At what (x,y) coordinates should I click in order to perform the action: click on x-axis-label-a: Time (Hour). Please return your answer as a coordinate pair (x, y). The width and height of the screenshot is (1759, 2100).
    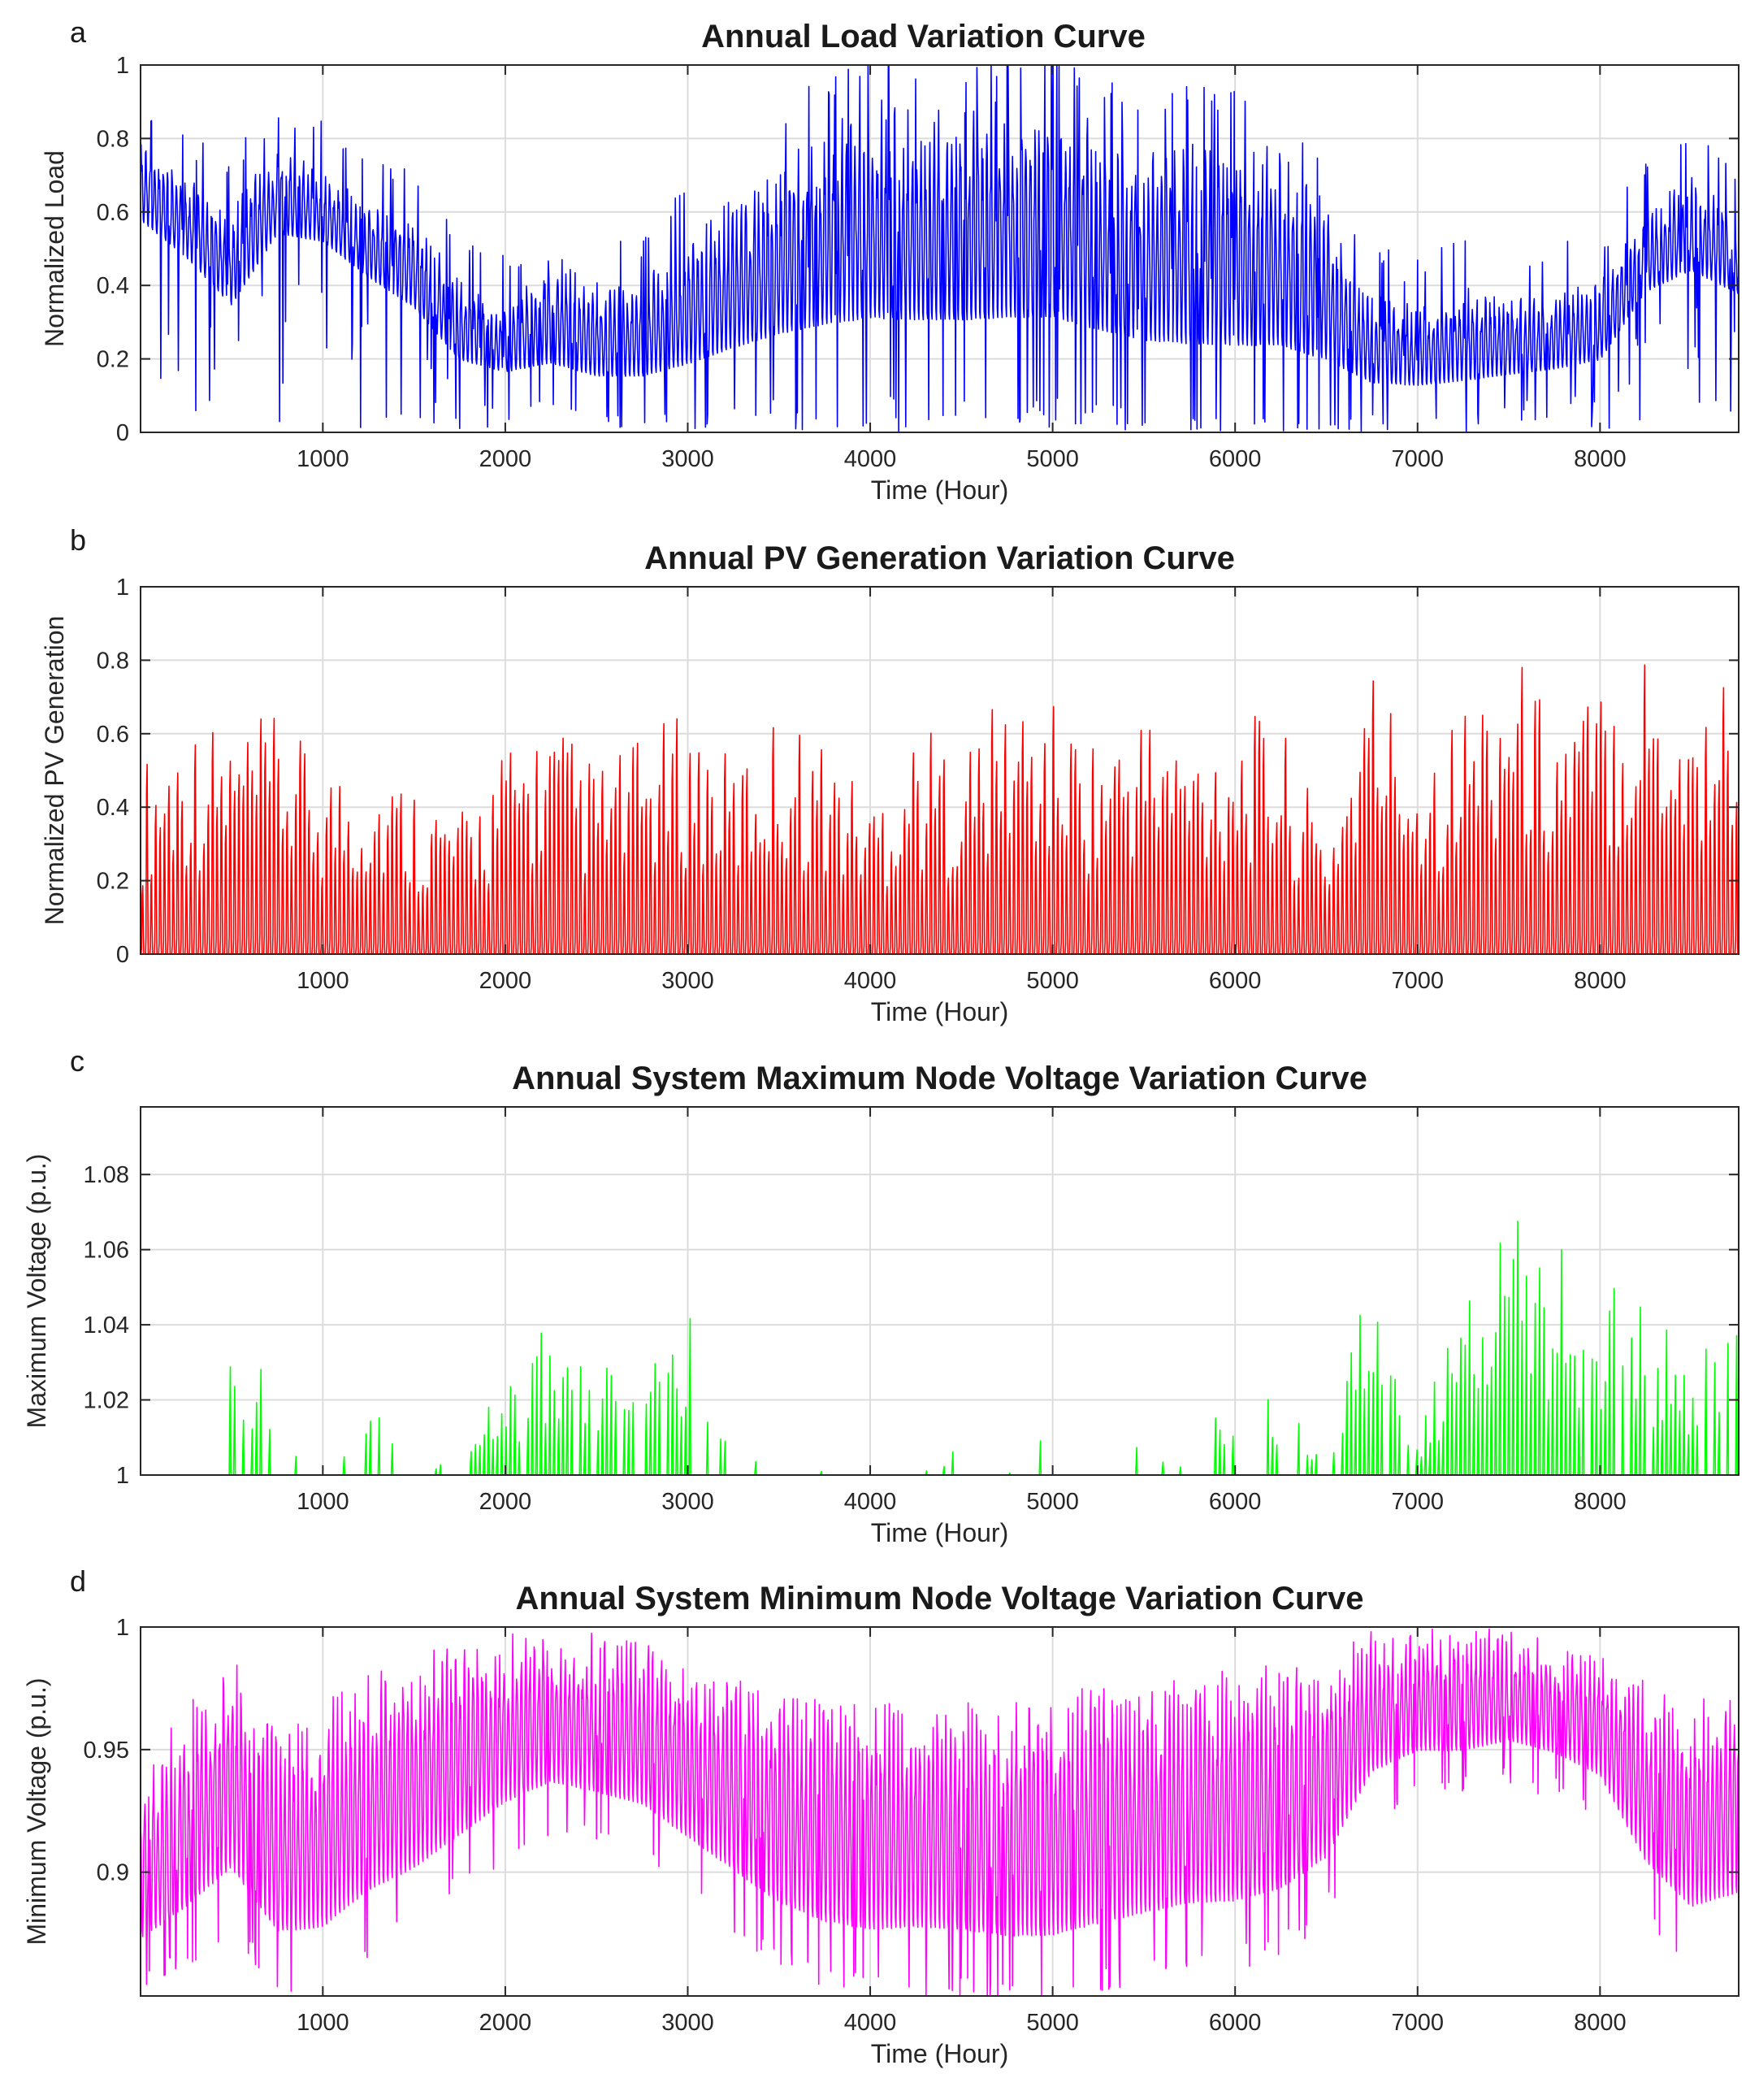
    Looking at the image, I should click on (939, 490).